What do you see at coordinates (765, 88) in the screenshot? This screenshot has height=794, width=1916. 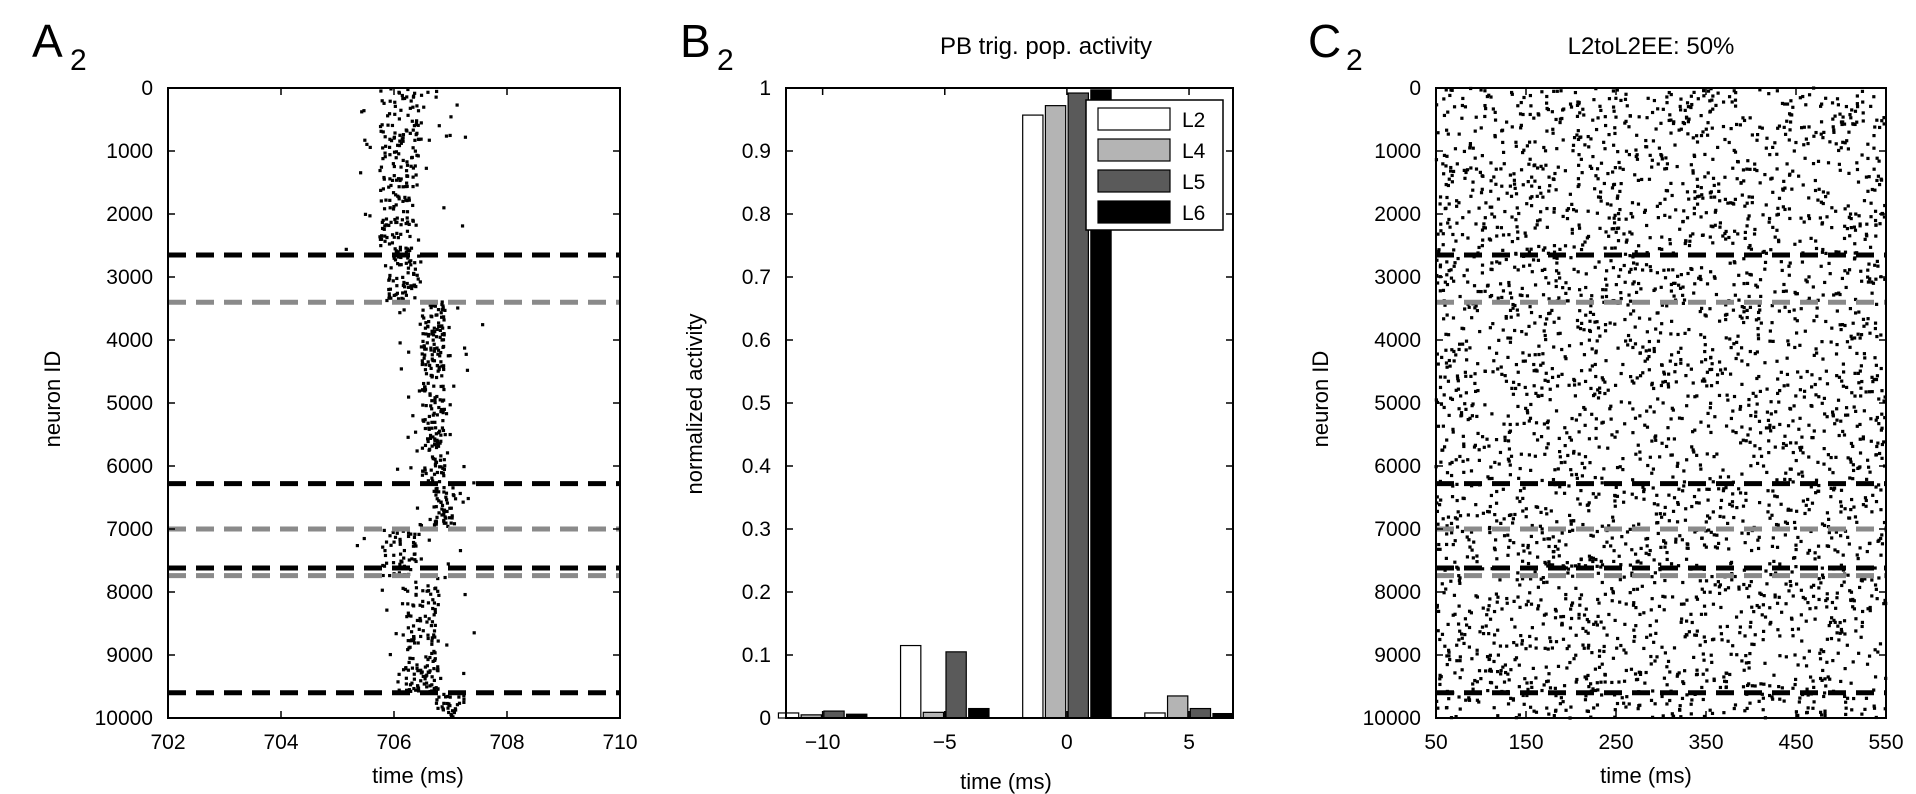 I see `bar-chart-ytick-label: 1` at bounding box center [765, 88].